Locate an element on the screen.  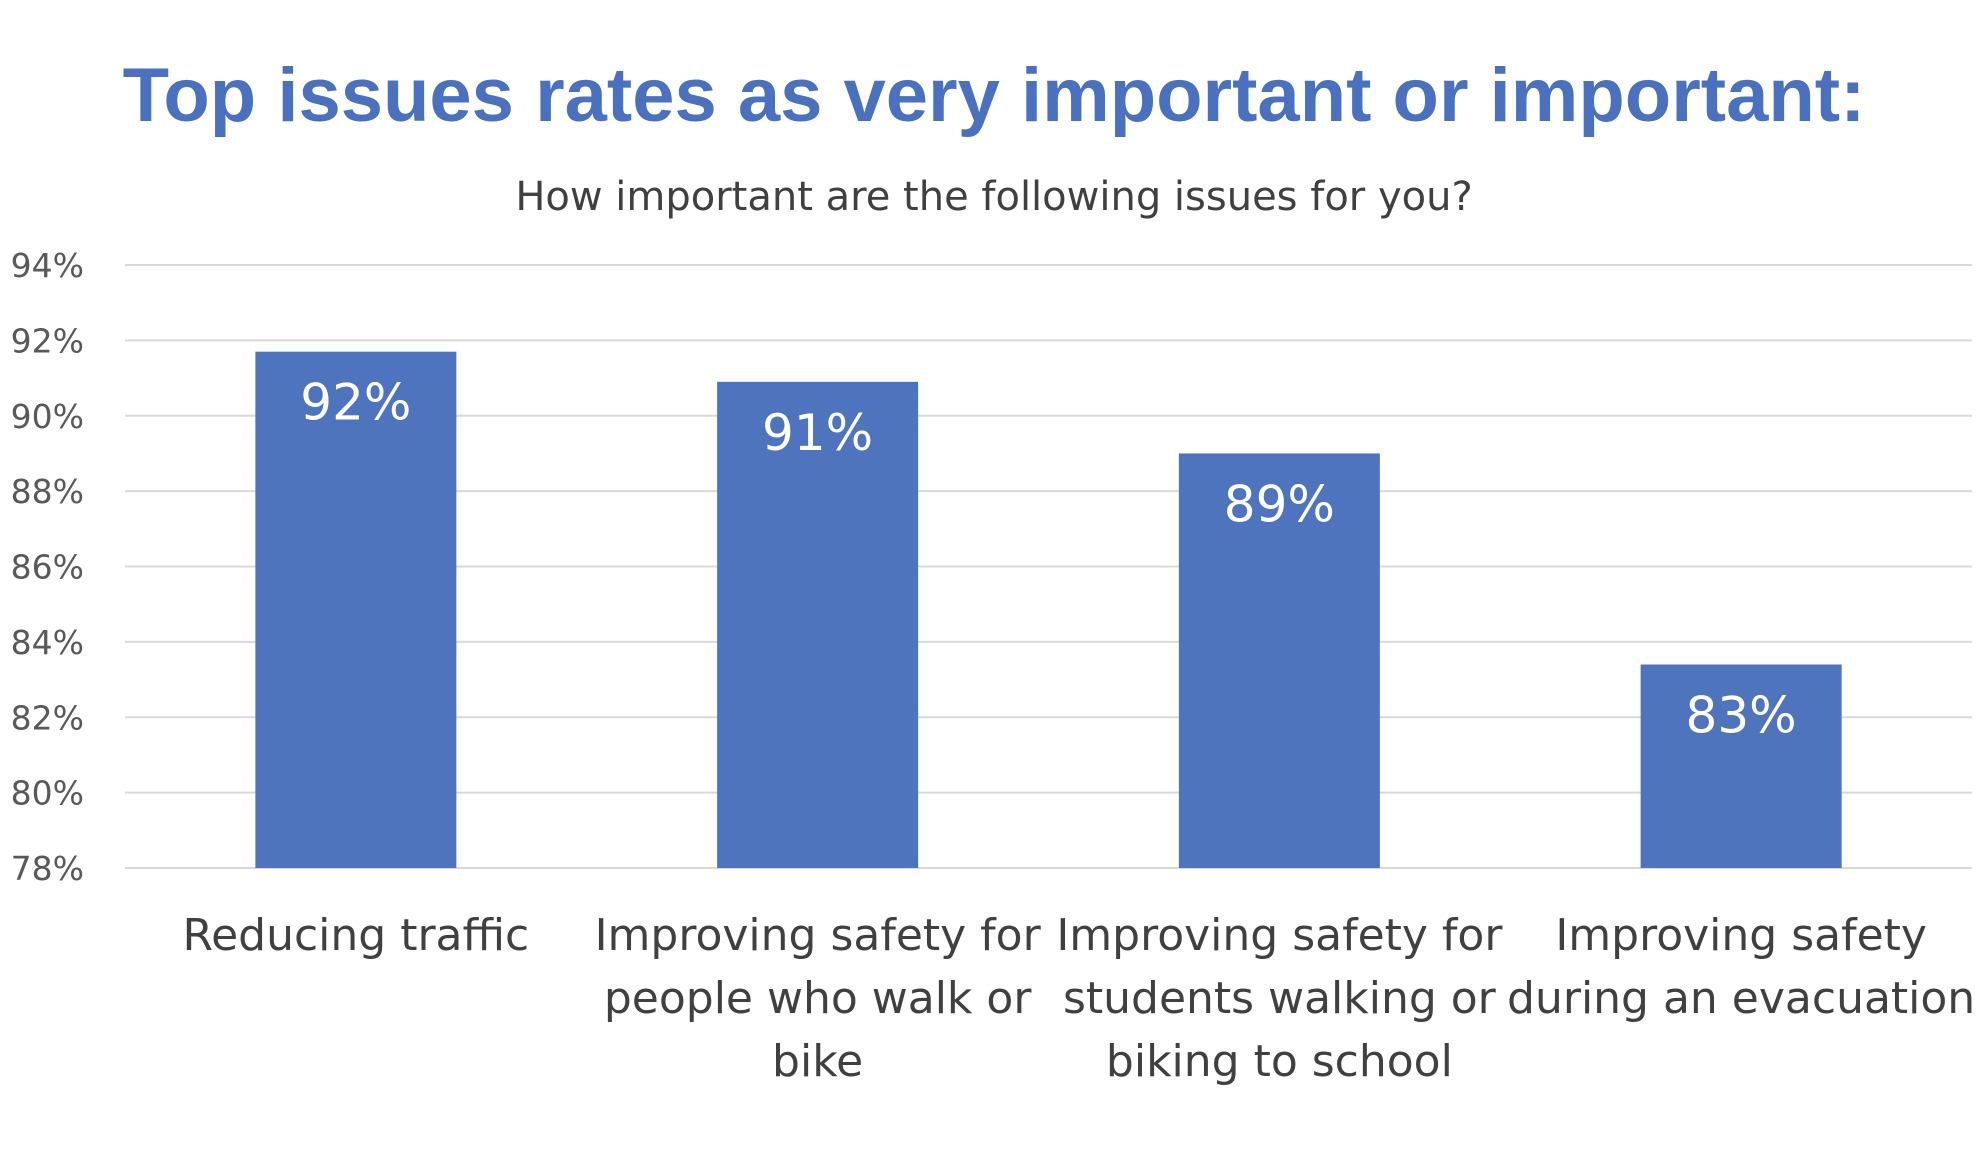
x-tick-label: Reducing traffic is located at coordinates (356, 935).